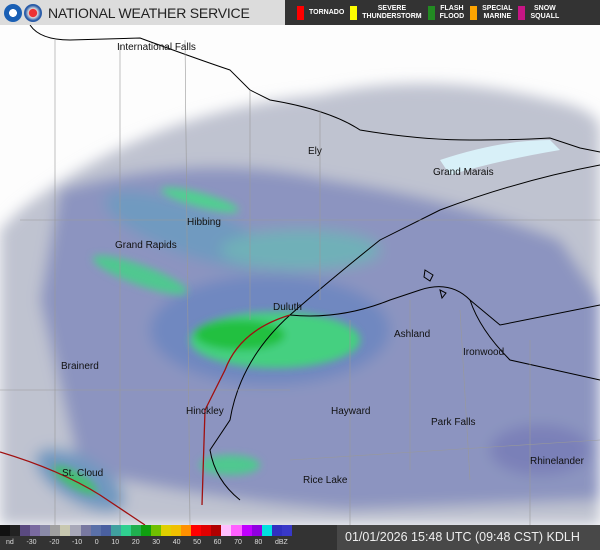 This screenshot has width=600, height=550. I want to click on city-label: Grand Rapids, so click(146, 245).